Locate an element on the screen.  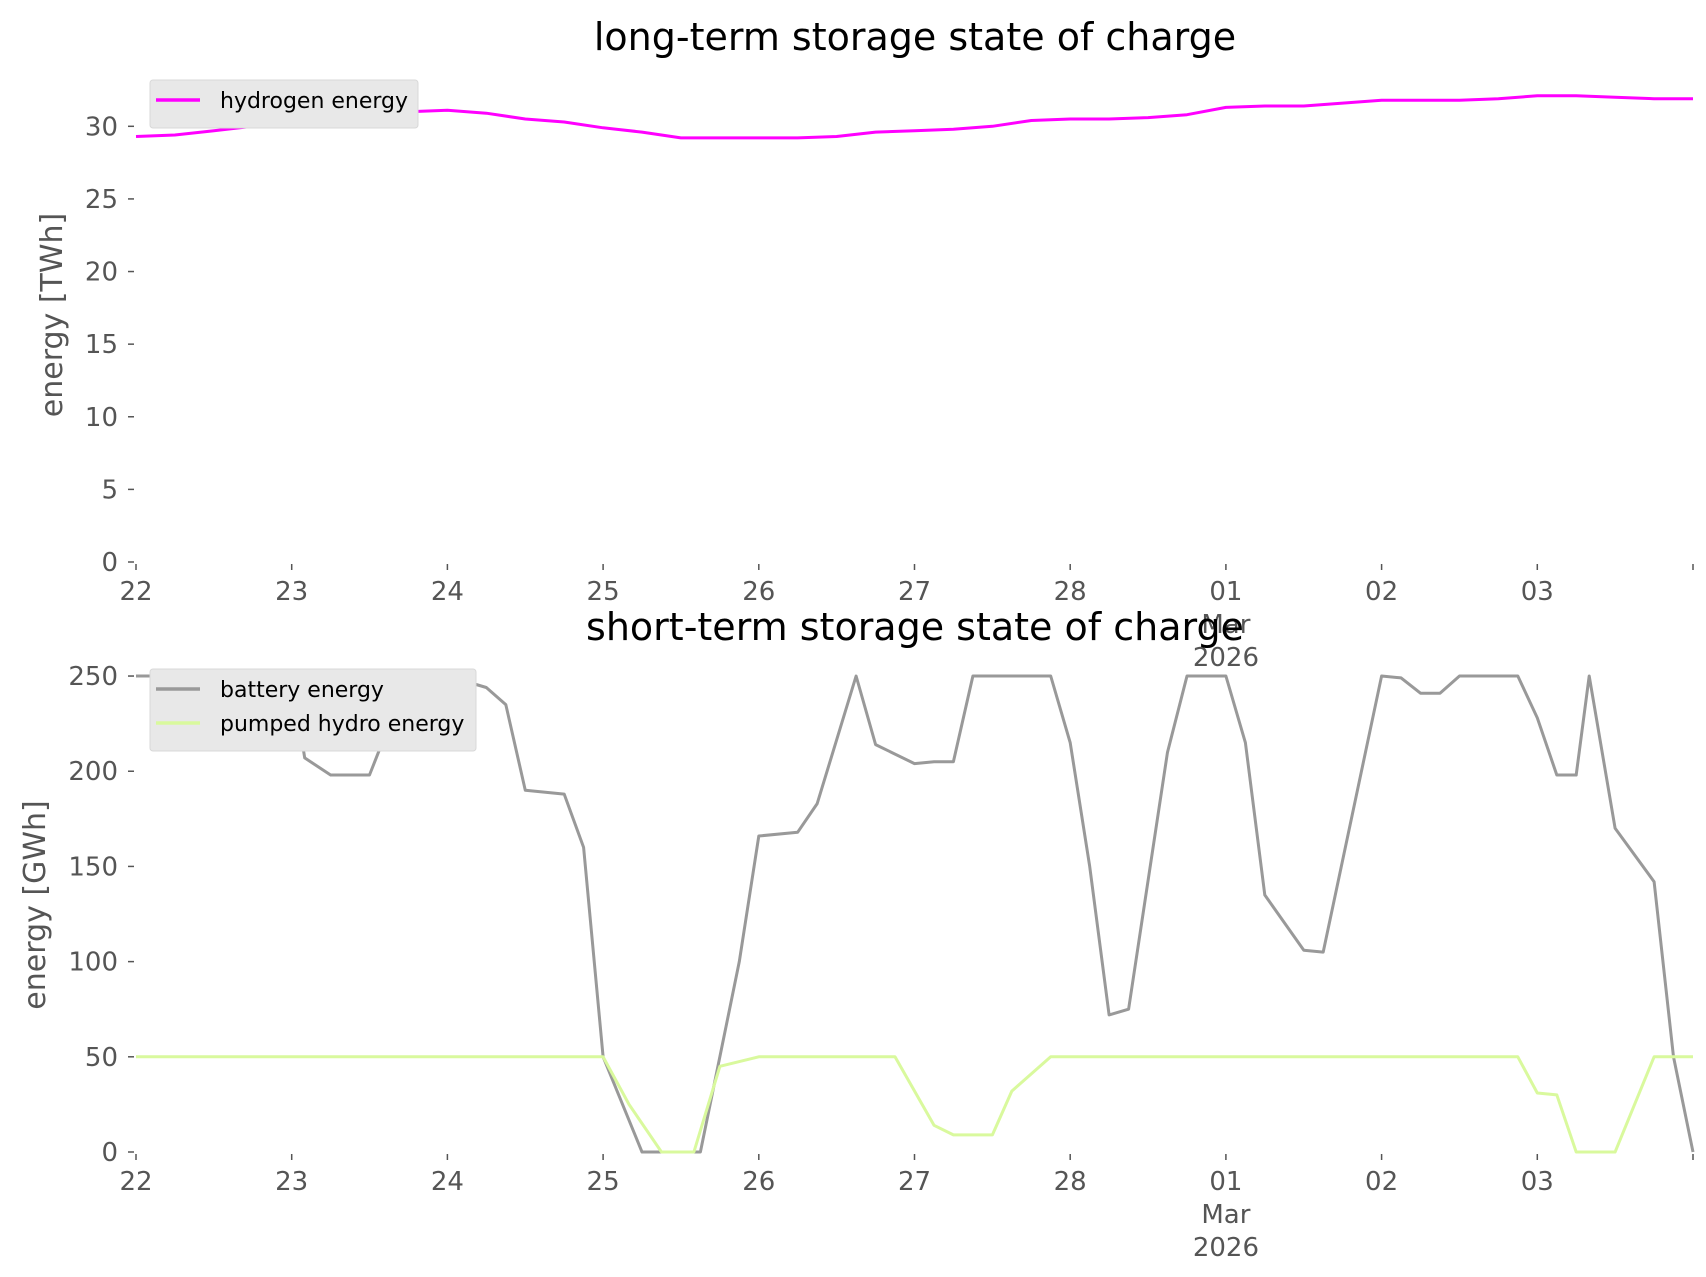
y-tick-label: 150 is located at coordinates (93, 867).